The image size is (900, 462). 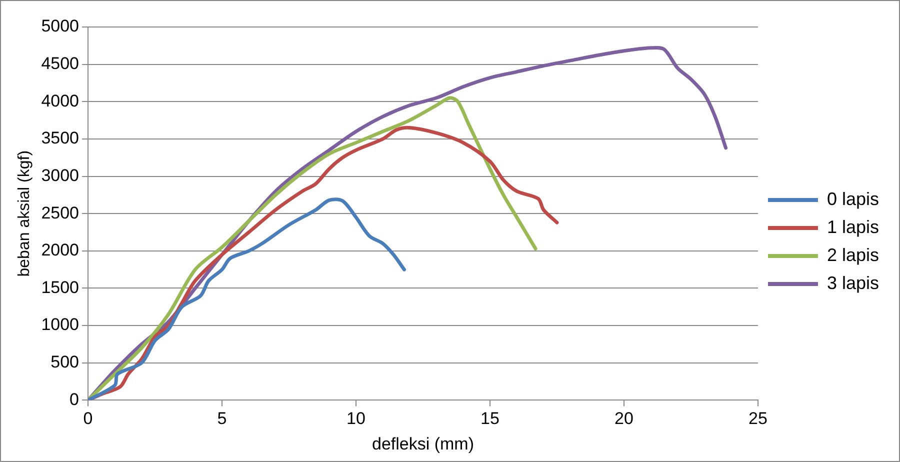 What do you see at coordinates (60, 212) in the screenshot?
I see `y-tick-label: 2500` at bounding box center [60, 212].